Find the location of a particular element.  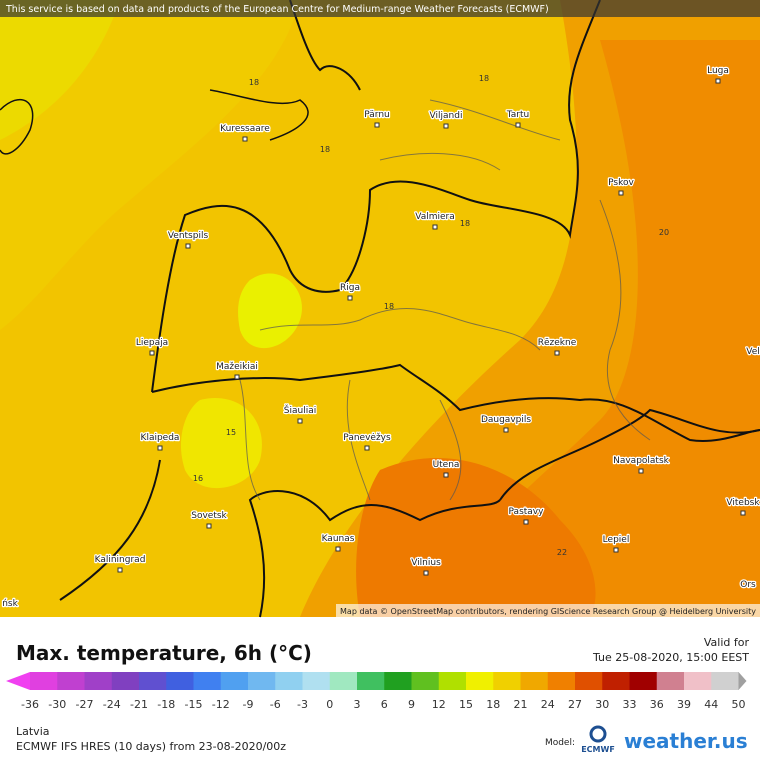

colorbar-tick: 15 is located at coordinates (466, 704).